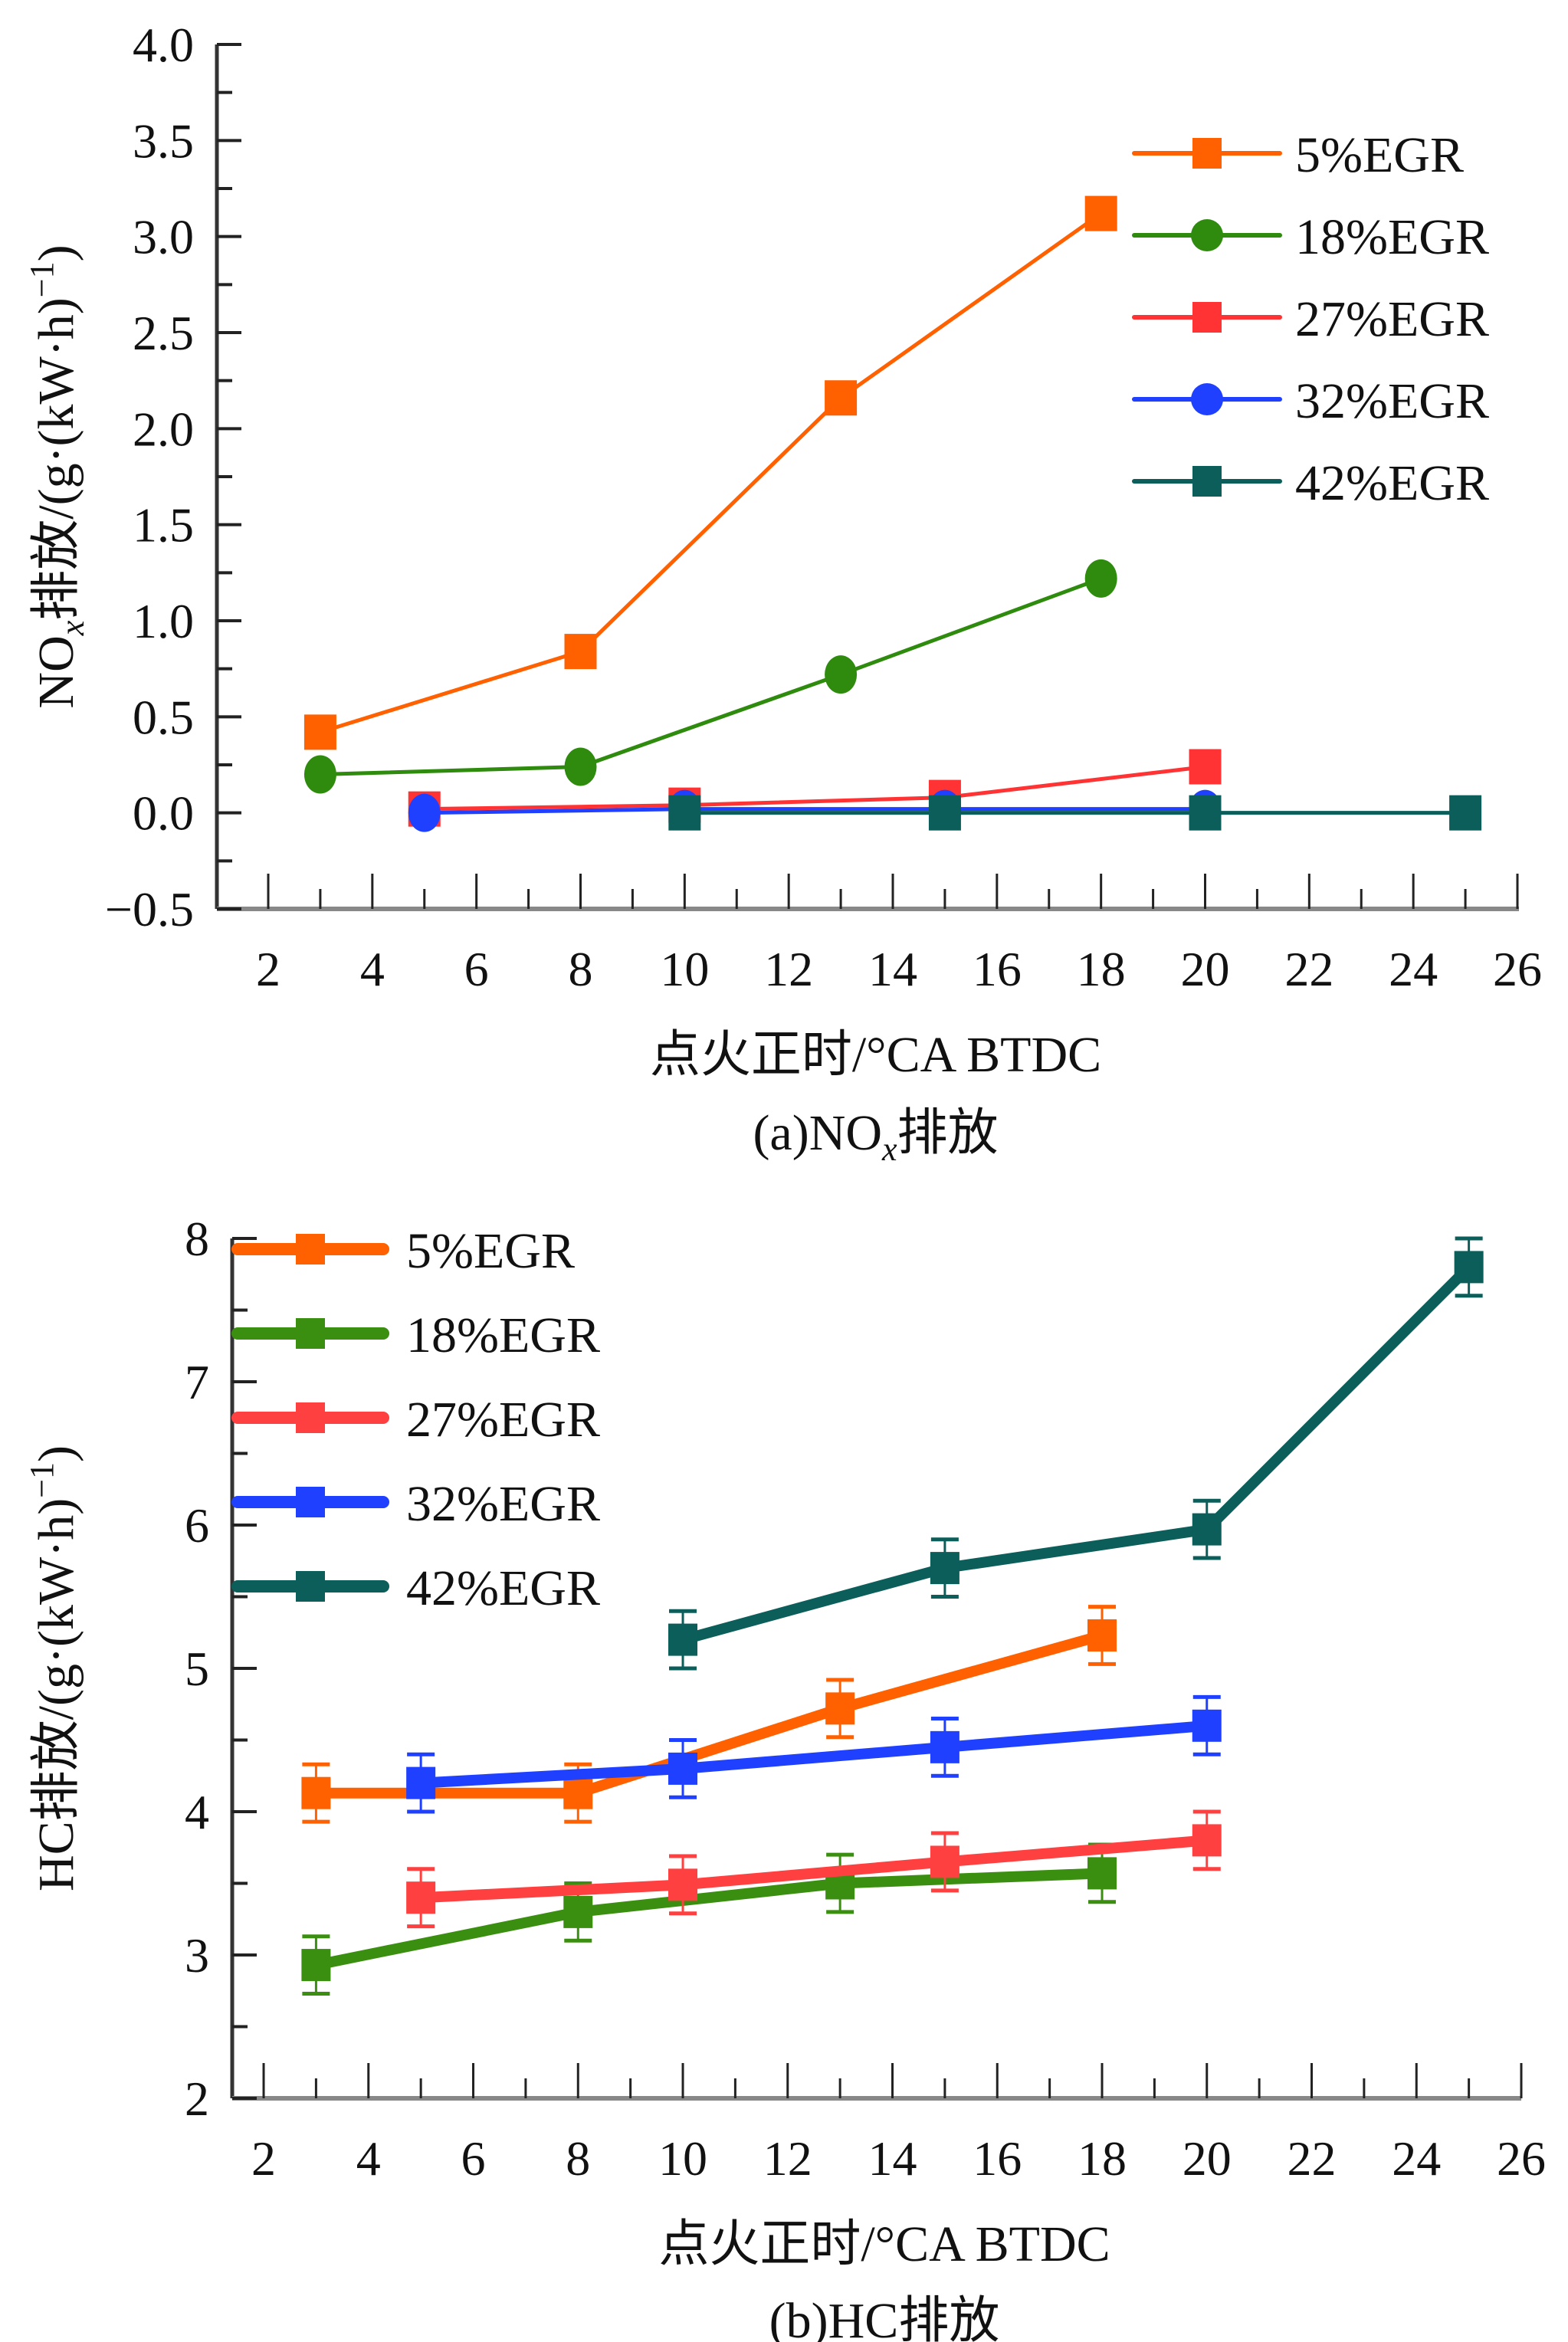 This screenshot has width=1568, height=2342. Describe the element at coordinates (163, 717) in the screenshot. I see `y-tick-label: 0.5` at that location.